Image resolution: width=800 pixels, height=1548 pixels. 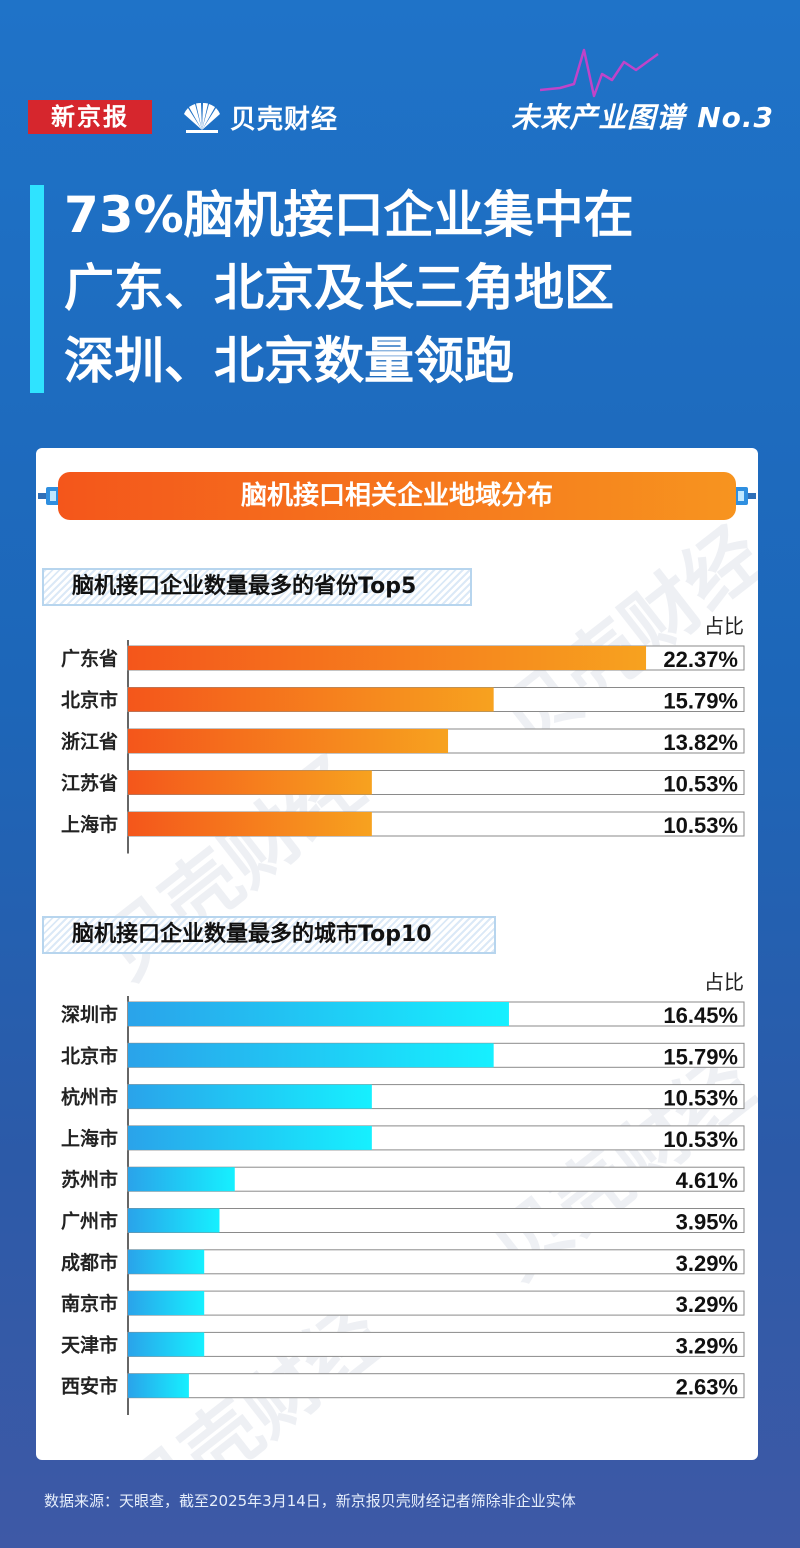 What do you see at coordinates (707, 1387) in the screenshot?
I see `value-label: 2.63%` at bounding box center [707, 1387].